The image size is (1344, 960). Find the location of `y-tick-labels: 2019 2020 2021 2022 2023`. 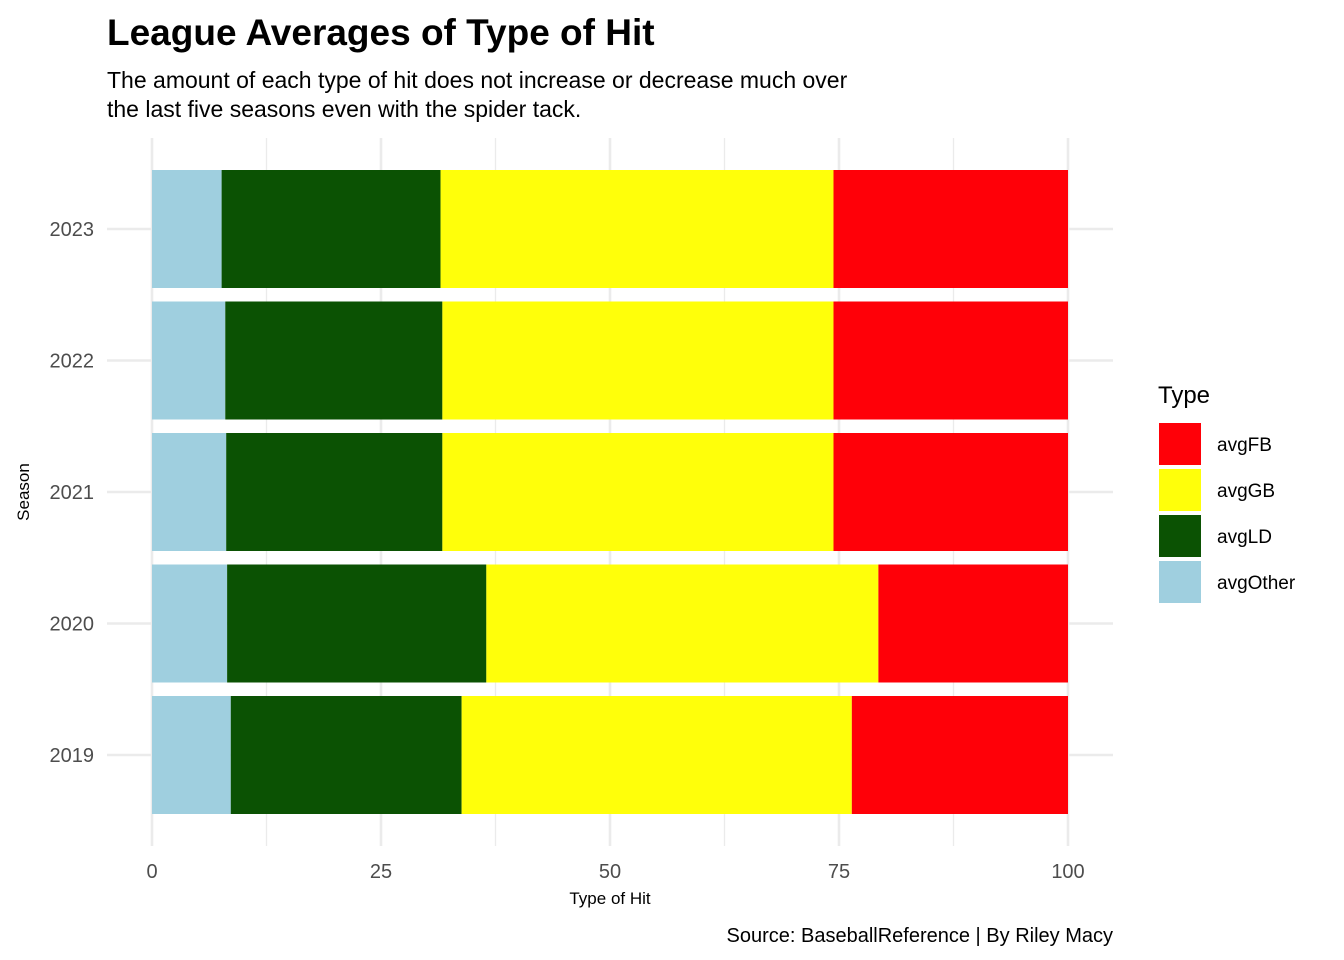

y-tick-labels: 2019 2020 2021 2022 2023 is located at coordinates (72, 493).